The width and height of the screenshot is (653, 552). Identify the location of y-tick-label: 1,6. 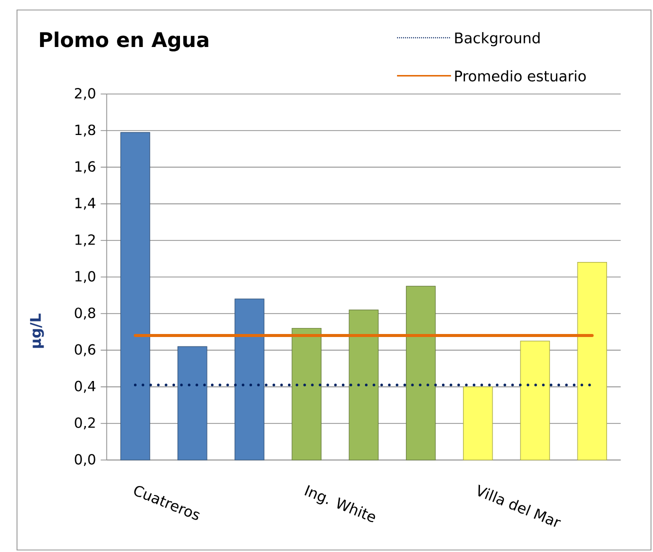
(85, 167).